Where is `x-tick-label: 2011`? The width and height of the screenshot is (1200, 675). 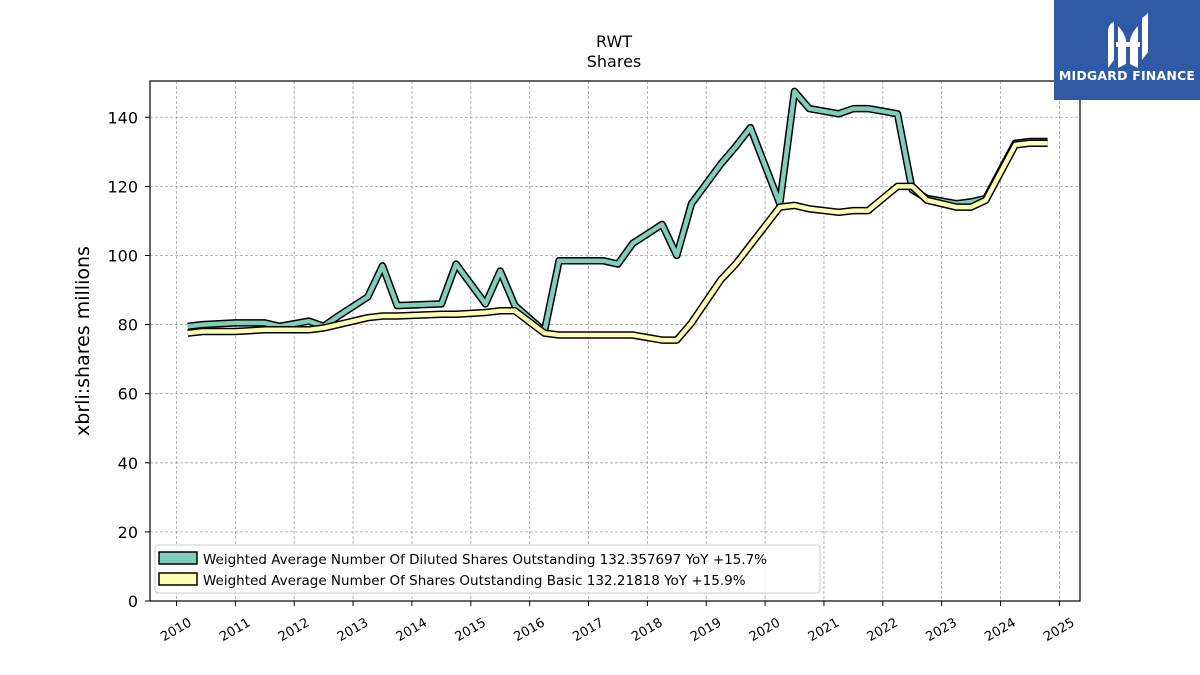 x-tick-label: 2011 is located at coordinates (235, 630).